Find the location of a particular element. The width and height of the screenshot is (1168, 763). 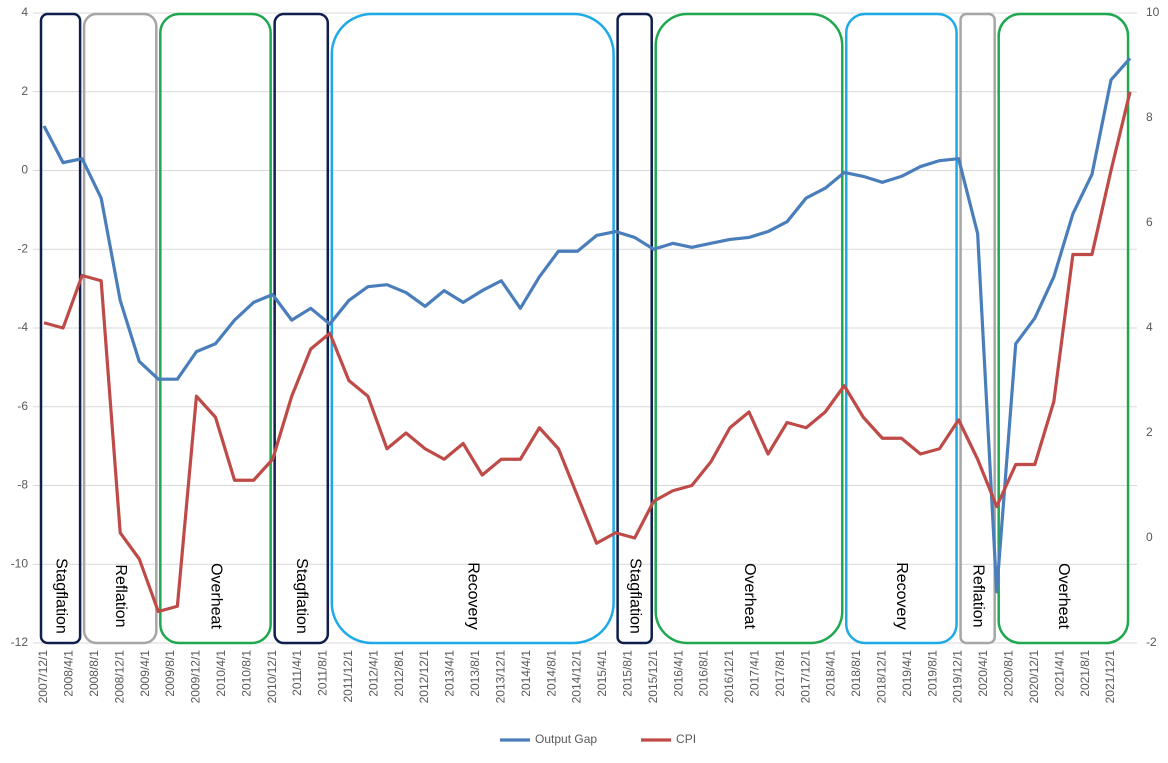

x-tick-label: 2016/12/1 is located at coordinates (729, 677).